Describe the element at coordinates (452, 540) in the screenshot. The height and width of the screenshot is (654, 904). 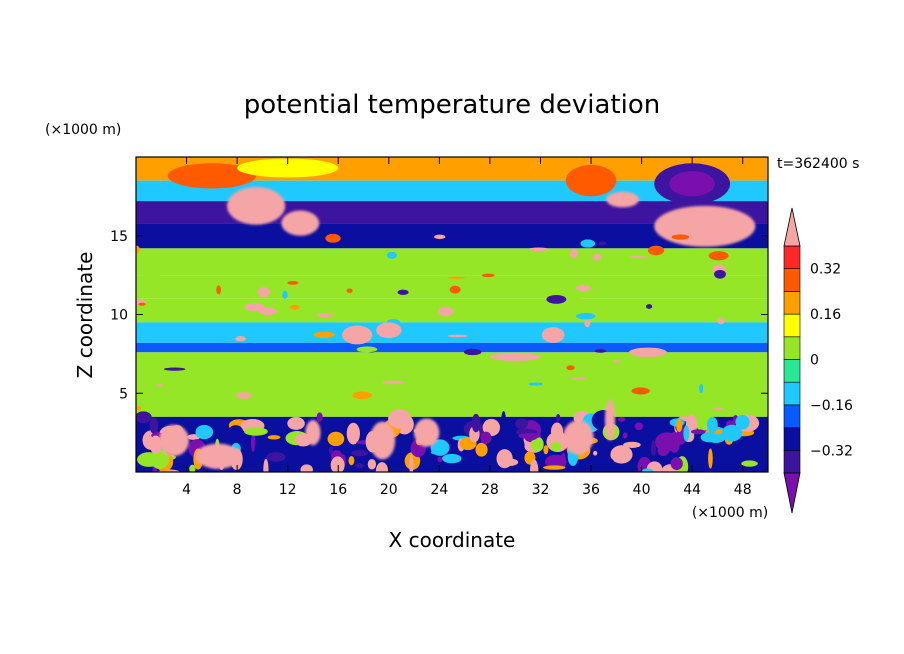
I see `x-axis-label: X coordinate` at that location.